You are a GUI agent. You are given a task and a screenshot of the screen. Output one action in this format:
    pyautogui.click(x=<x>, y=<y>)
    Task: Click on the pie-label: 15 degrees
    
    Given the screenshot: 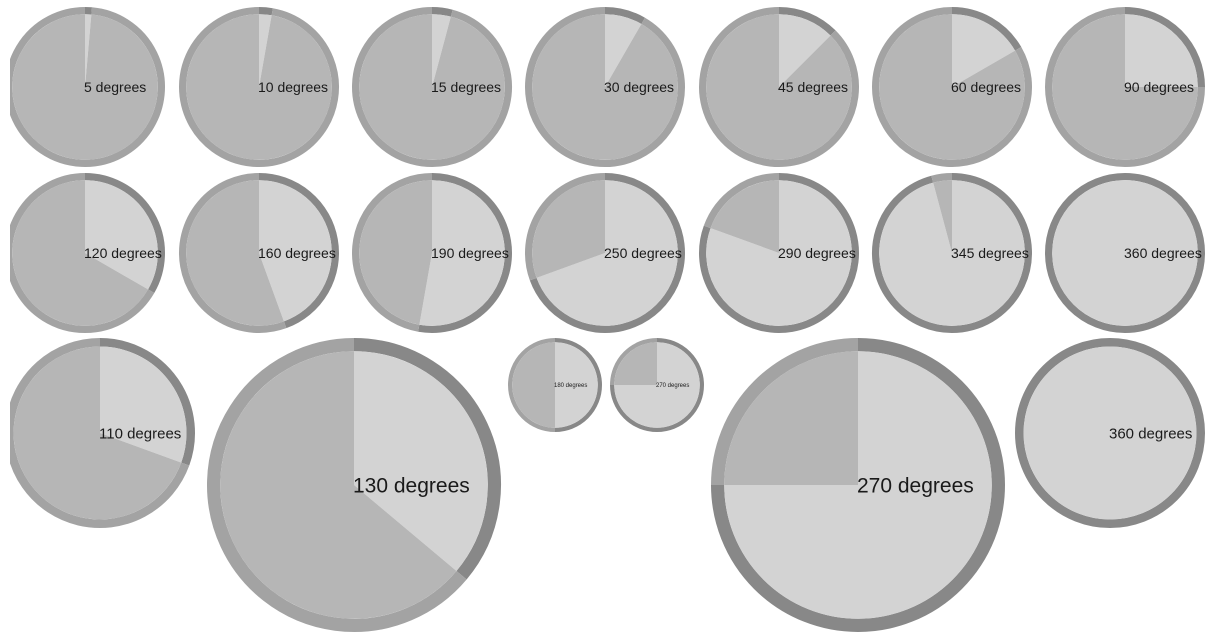 What is the action you would take?
    pyautogui.click(x=466, y=87)
    